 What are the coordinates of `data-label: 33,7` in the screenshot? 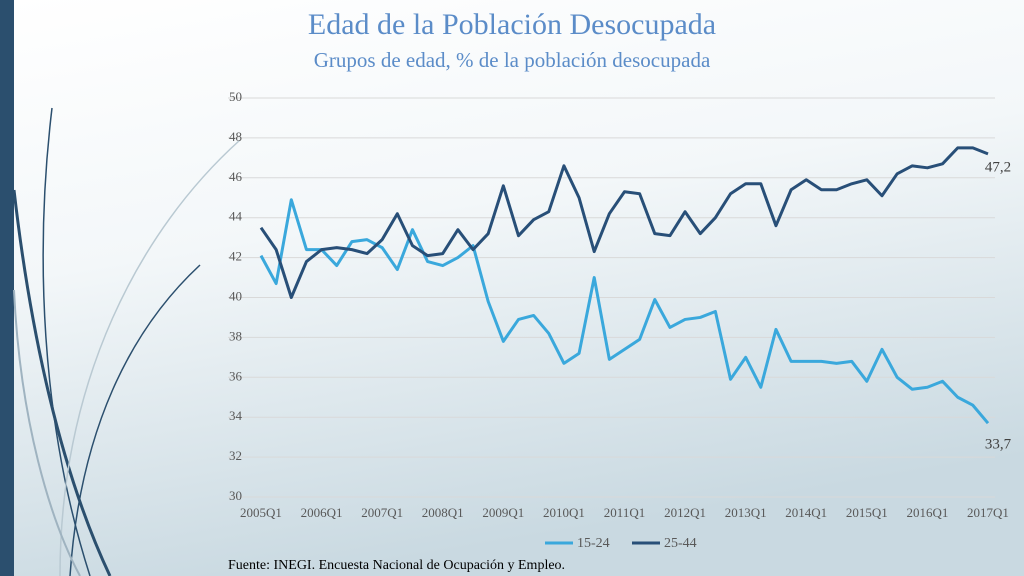 It's located at (998, 445).